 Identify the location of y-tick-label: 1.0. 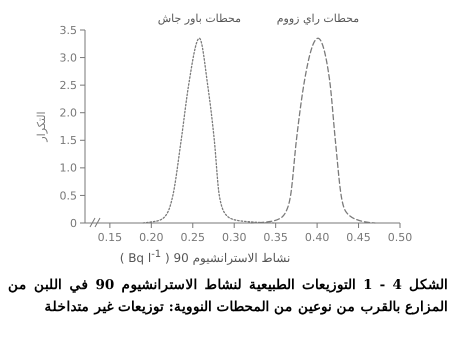
(68, 168).